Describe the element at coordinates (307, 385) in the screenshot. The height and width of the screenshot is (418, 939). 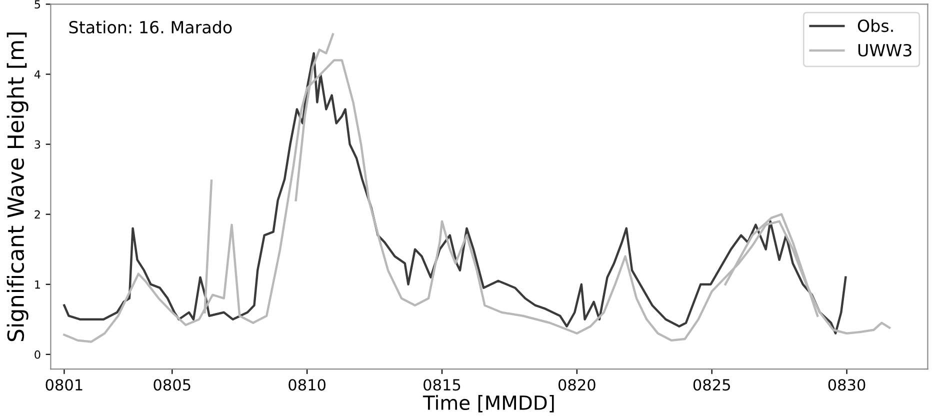
I see `x-tick-label: 0810` at that location.